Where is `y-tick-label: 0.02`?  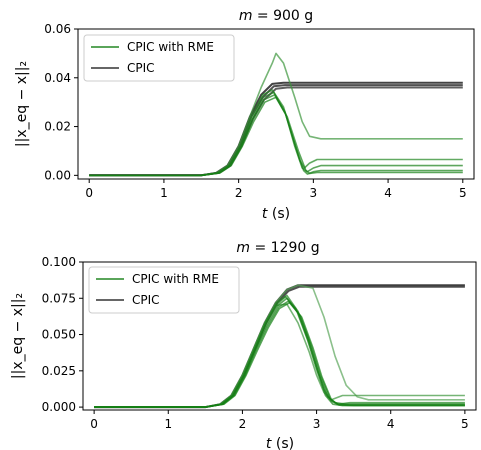 y-tick-label: 0.02 is located at coordinates (57, 127).